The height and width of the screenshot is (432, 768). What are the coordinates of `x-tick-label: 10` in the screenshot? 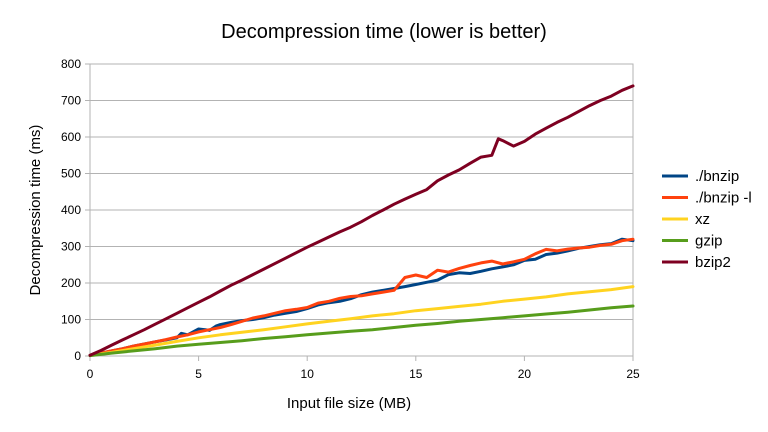 It's located at (308, 374).